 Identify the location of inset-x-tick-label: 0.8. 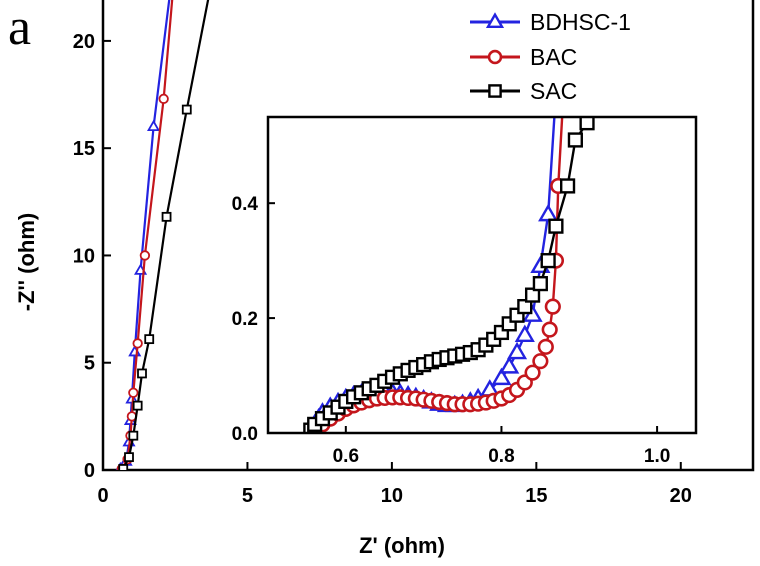
(501, 456).